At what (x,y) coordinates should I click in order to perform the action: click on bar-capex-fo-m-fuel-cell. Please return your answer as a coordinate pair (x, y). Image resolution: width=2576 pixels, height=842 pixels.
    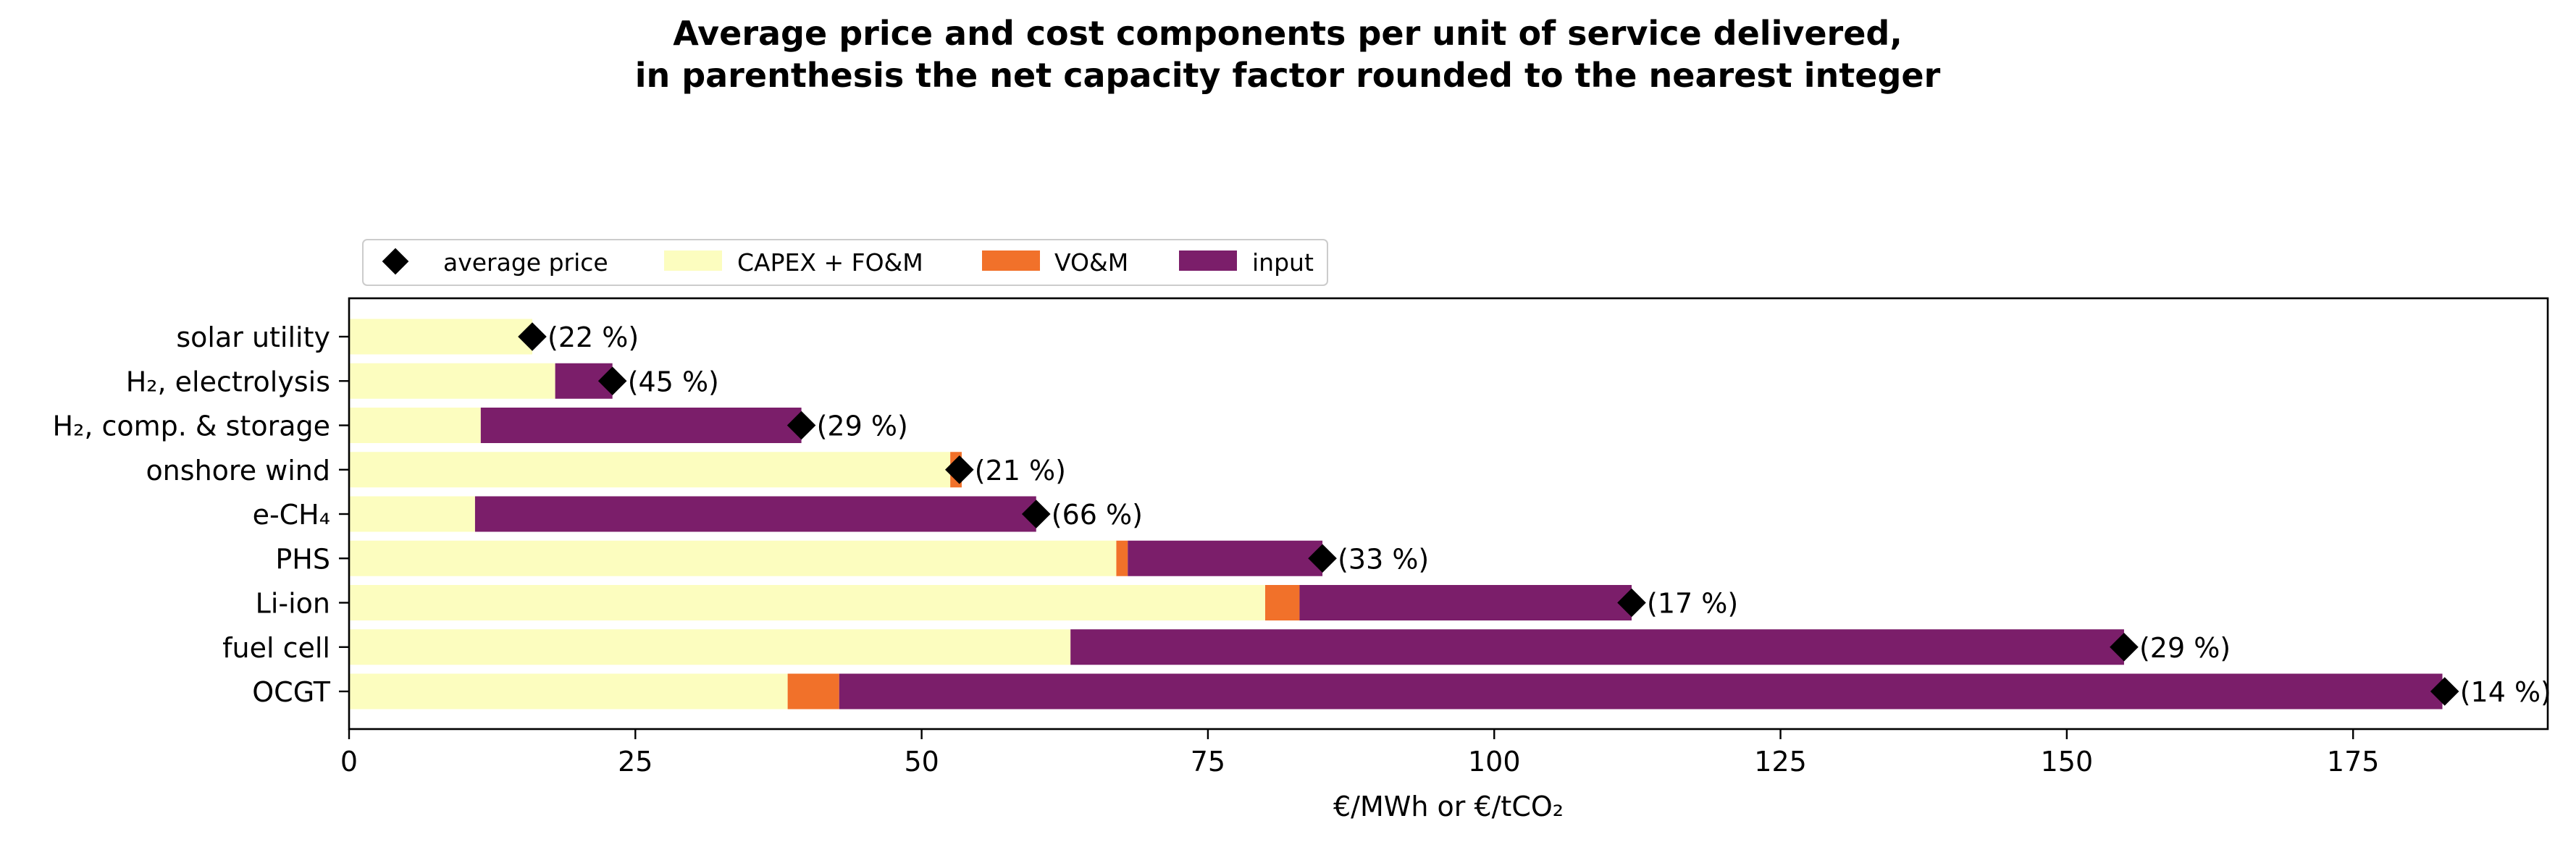
    Looking at the image, I should click on (710, 647).